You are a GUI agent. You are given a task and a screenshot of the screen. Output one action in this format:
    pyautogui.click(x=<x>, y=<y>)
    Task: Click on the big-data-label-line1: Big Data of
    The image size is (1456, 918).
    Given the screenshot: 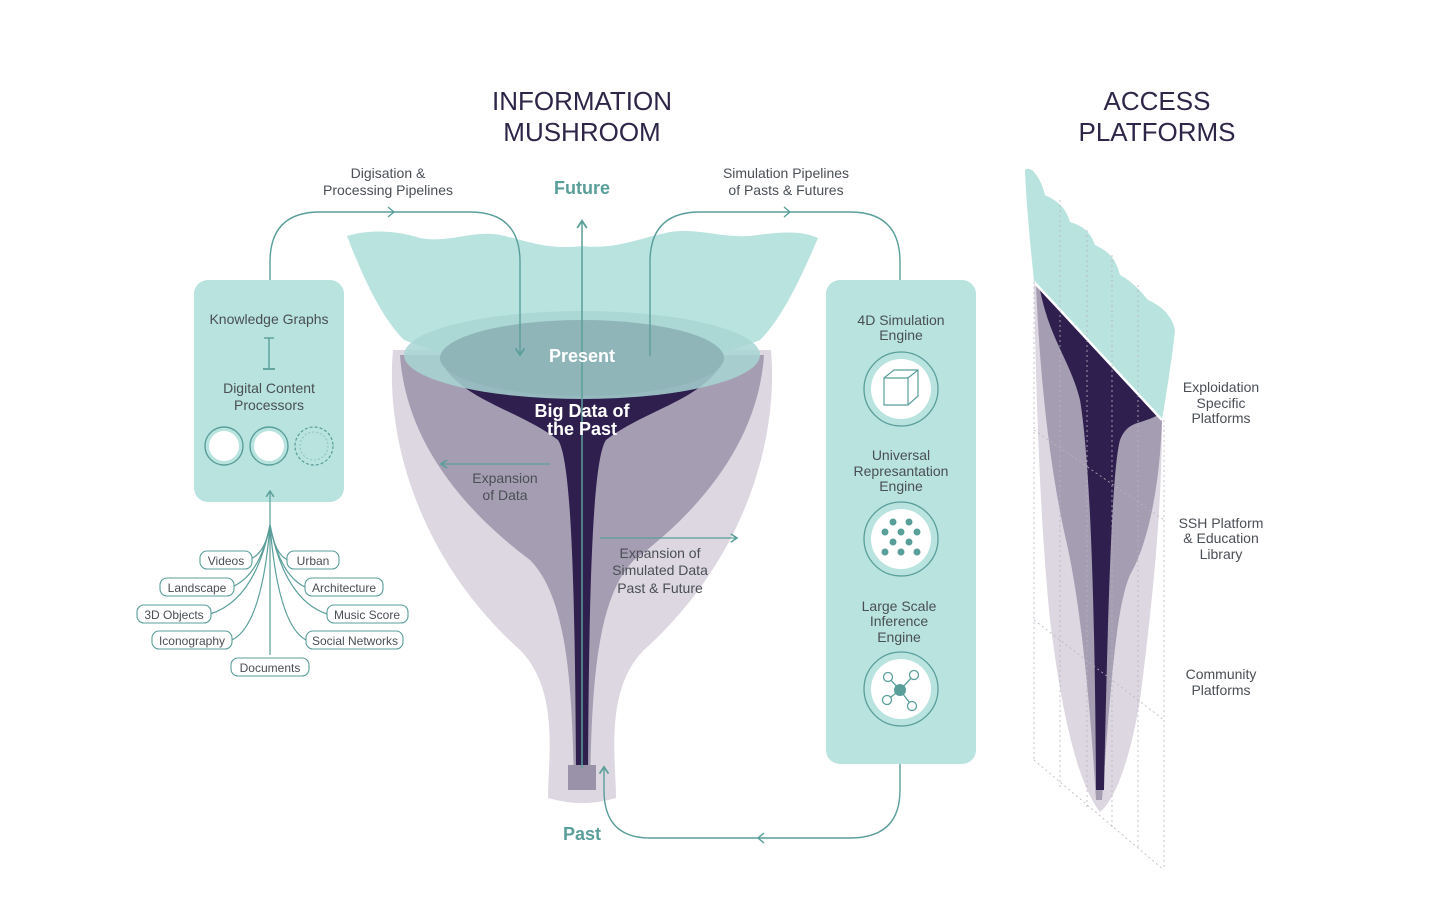 What is the action you would take?
    pyautogui.click(x=582, y=411)
    